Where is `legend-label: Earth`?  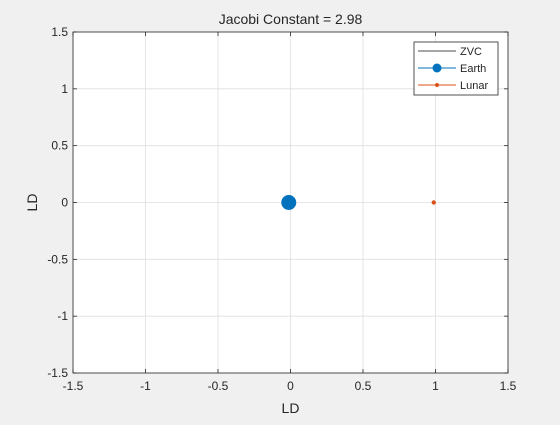
legend-label: Earth is located at coordinates (473, 69).